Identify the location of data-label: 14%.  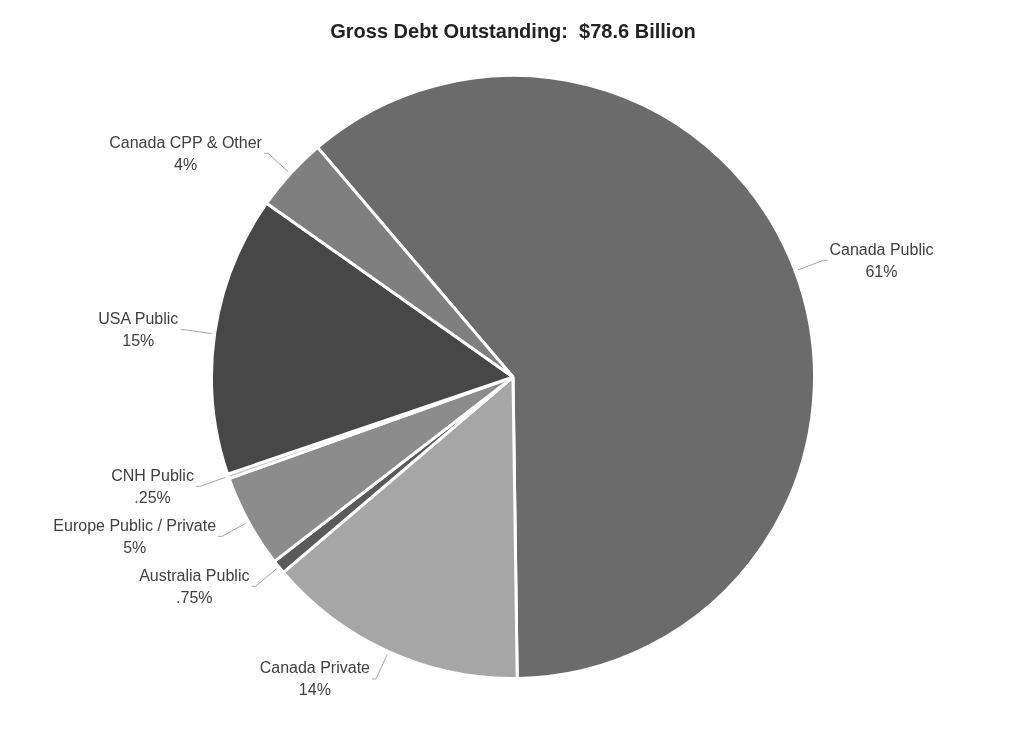
(314, 690).